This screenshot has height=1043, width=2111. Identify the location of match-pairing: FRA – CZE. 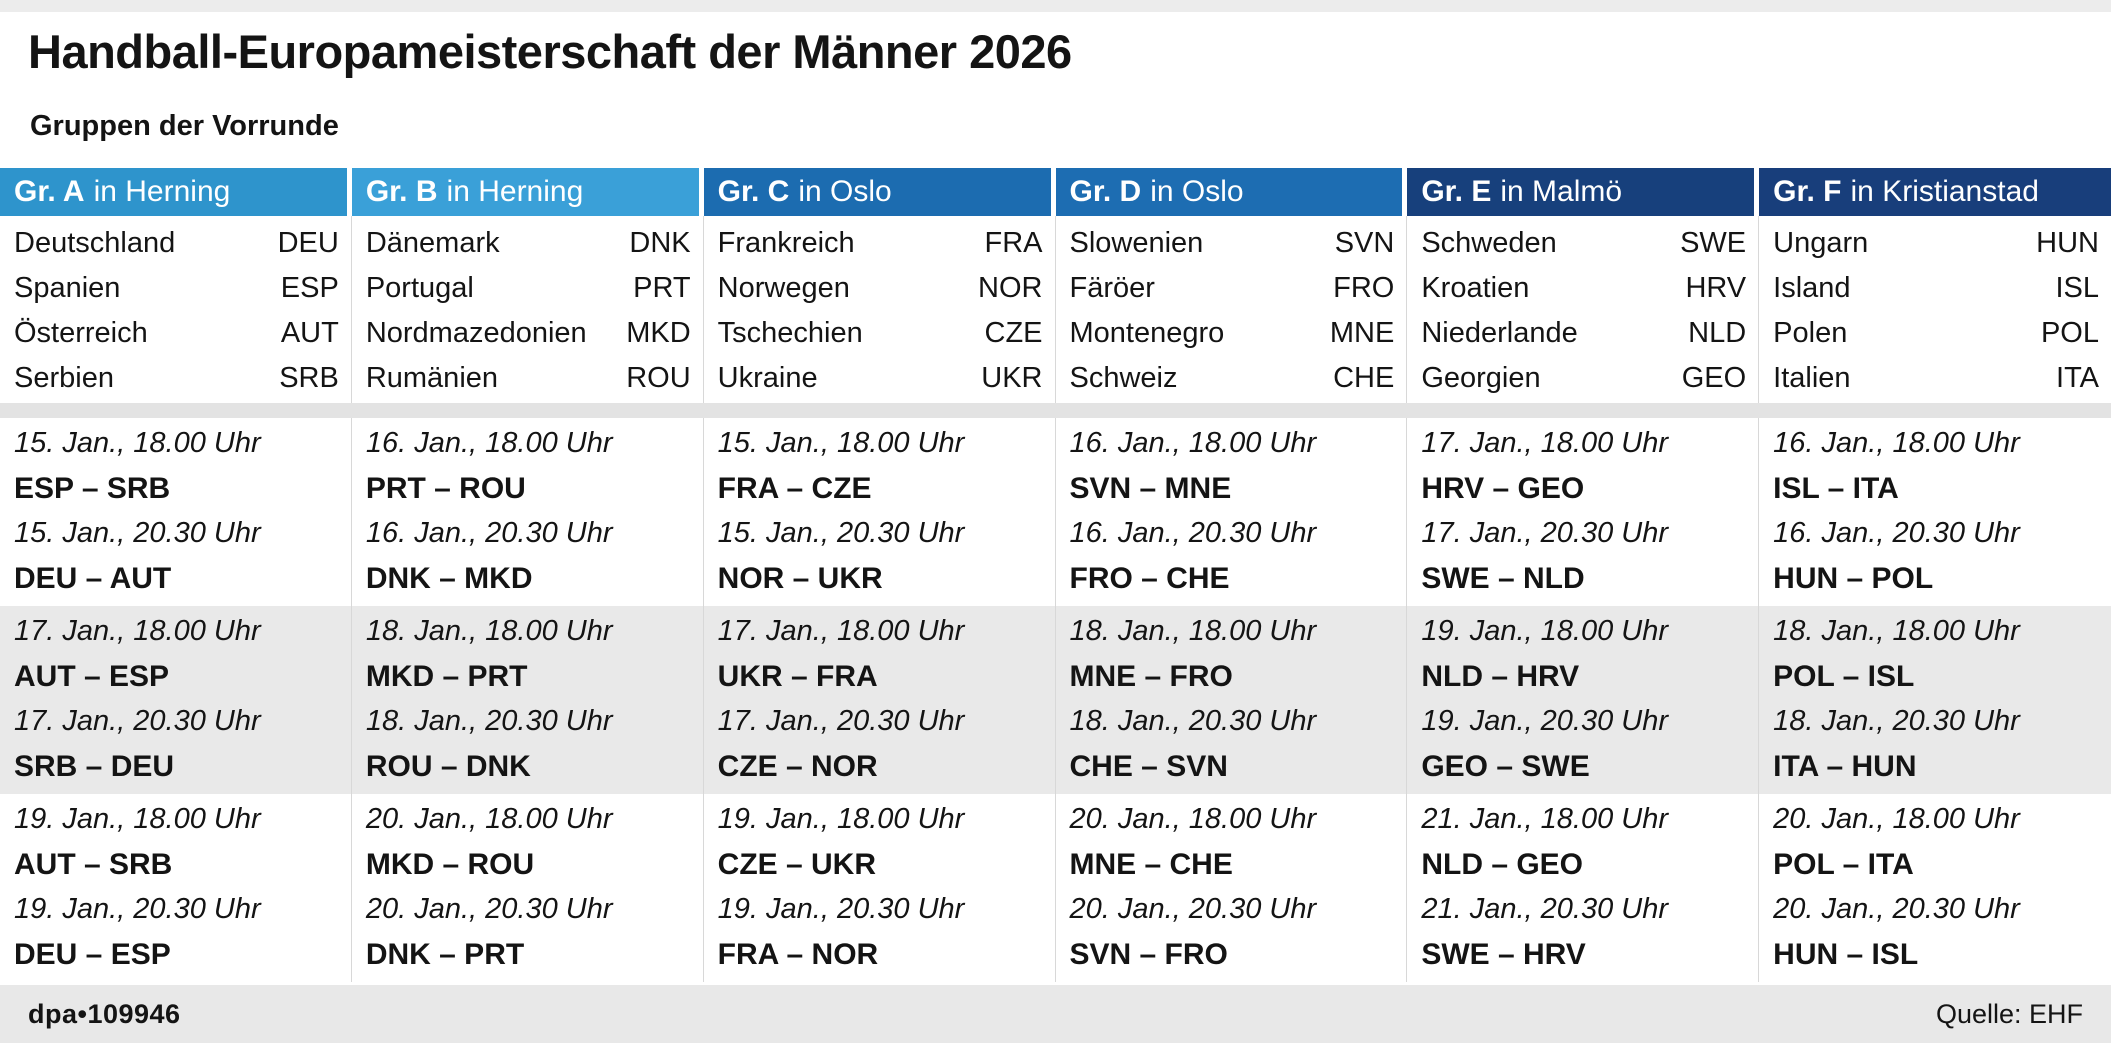
(794, 488).